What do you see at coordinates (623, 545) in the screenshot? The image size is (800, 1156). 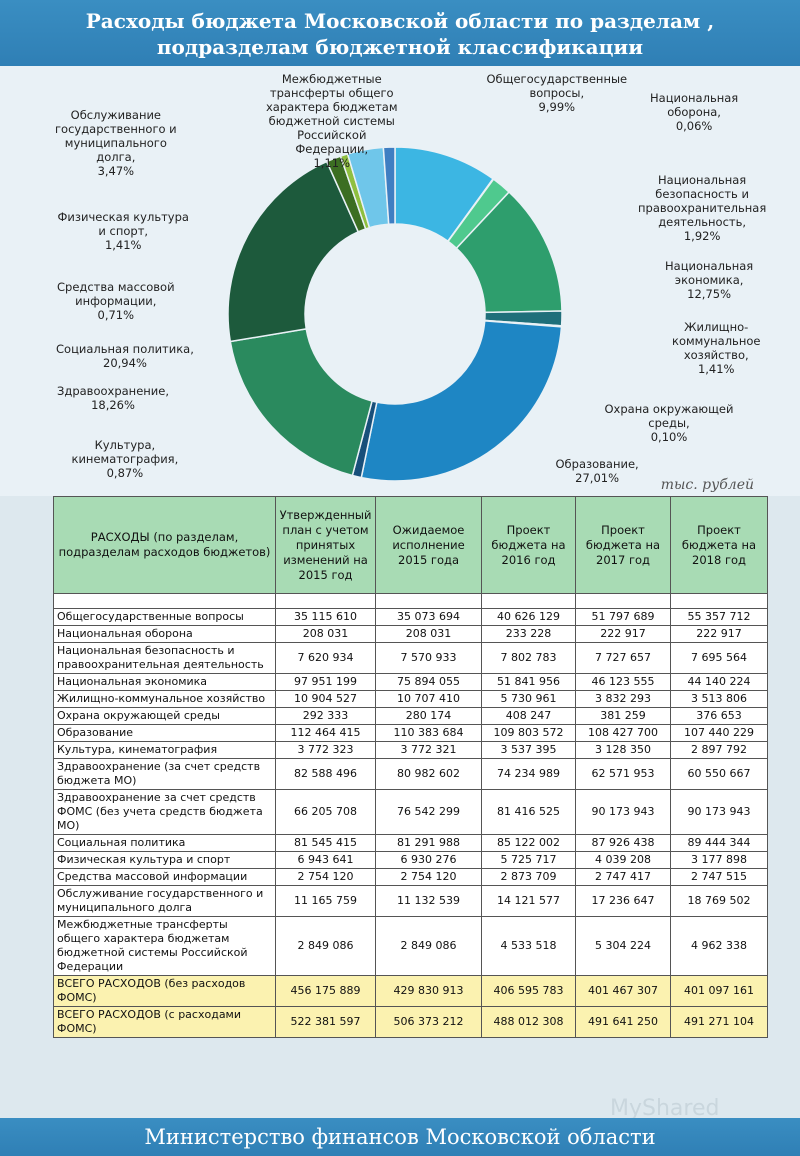 I see `column-header-5: Проект бюджета на 2017 год` at bounding box center [623, 545].